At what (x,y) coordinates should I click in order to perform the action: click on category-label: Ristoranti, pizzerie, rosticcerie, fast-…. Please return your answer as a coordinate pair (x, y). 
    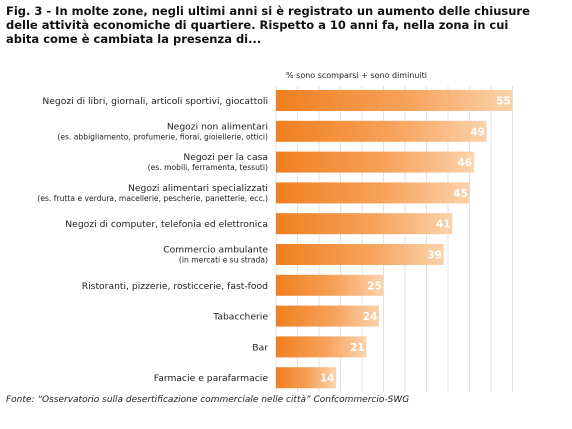
    Looking at the image, I should click on (175, 286).